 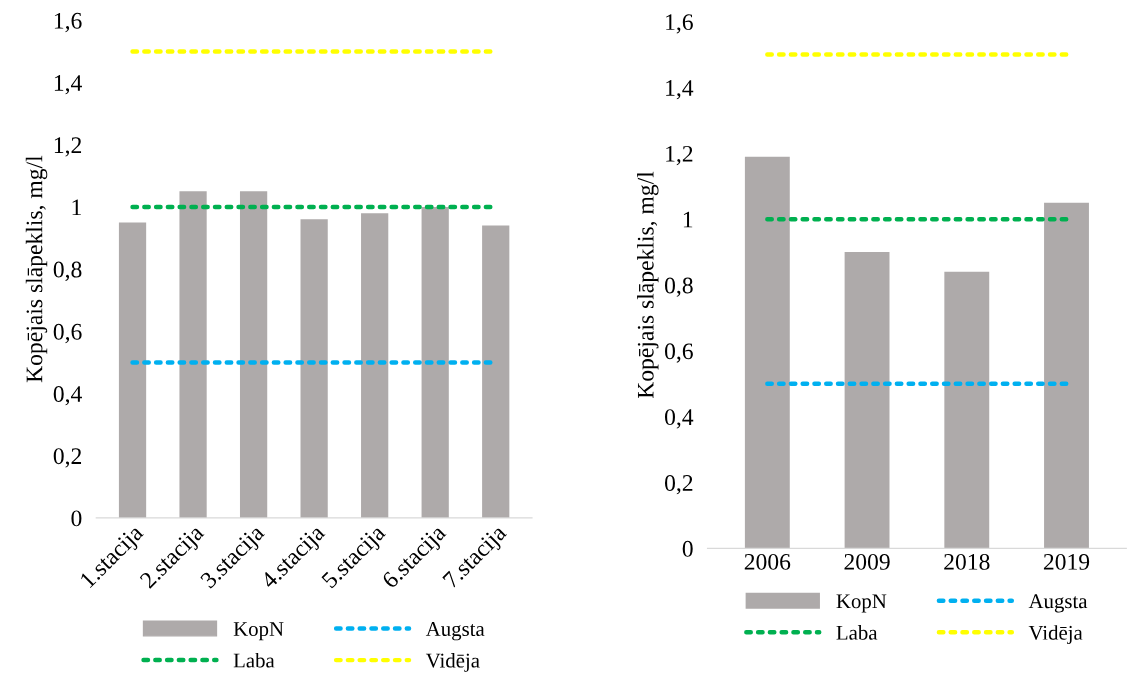 I want to click on x-tick-label: 2009, so click(x=867, y=561).